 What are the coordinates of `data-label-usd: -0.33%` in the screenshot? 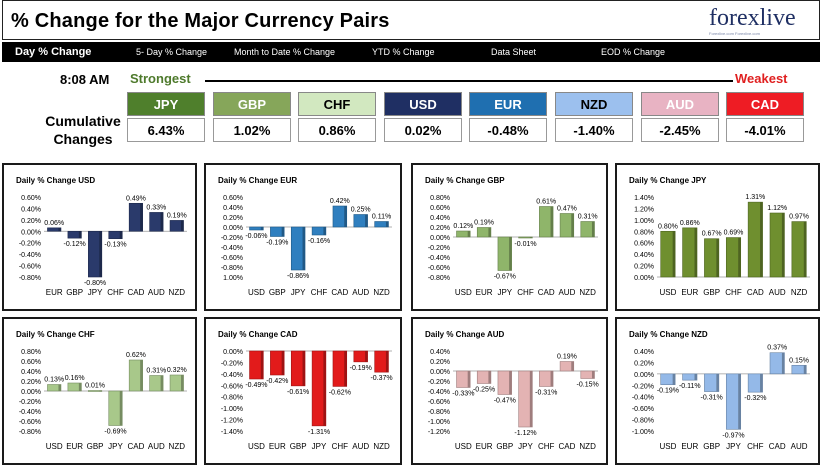 It's located at (463, 394).